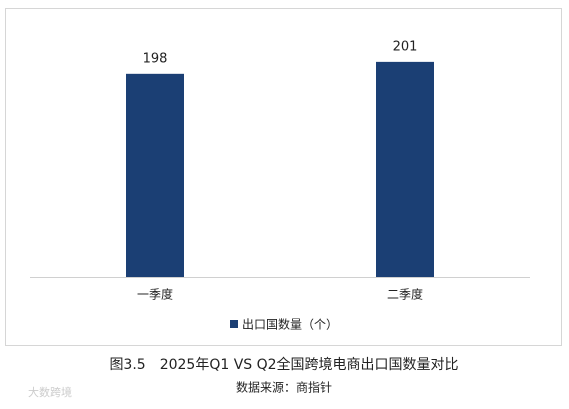 Image resolution: width=569 pixels, height=409 pixels. Describe the element at coordinates (50, 392) in the screenshot. I see `watermark: 大数跨境` at that location.